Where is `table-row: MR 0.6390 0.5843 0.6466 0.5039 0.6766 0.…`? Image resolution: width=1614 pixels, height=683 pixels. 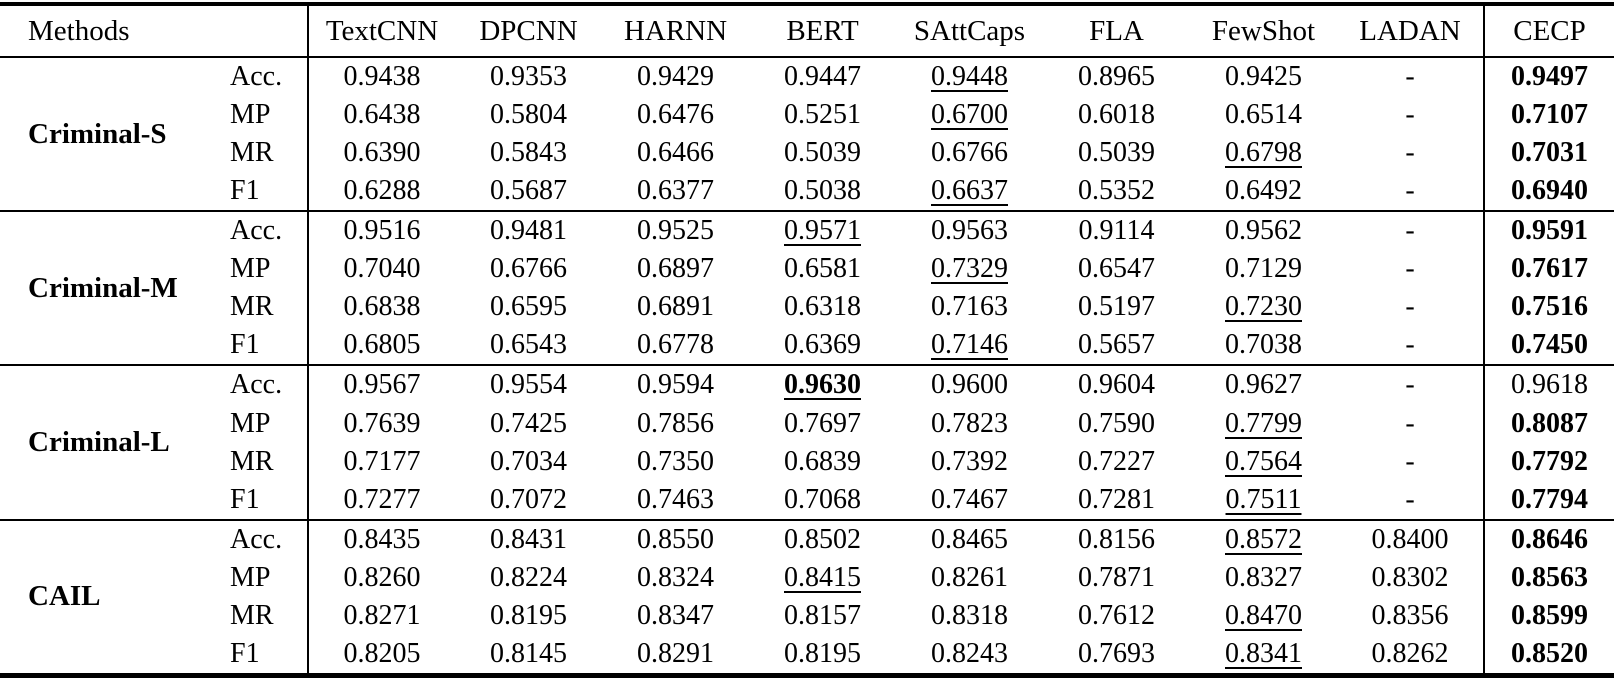 table-row: MR 0.6390 0.5843 0.6466 0.5039 0.6766 0.… is located at coordinates (807, 153).